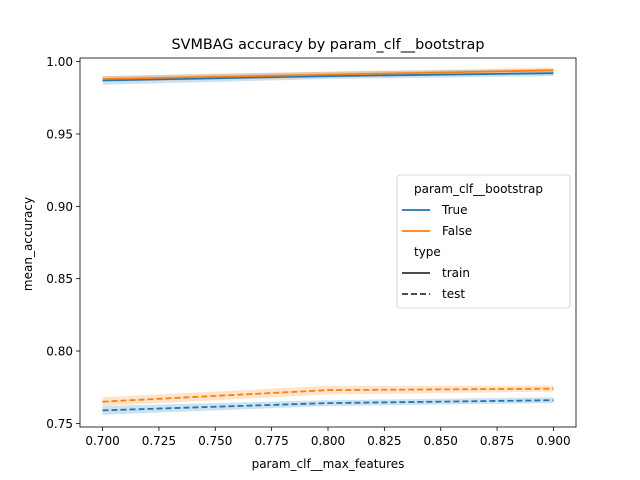  Describe the element at coordinates (271, 441) in the screenshot. I see `x-tick-label: 0.775` at that location.